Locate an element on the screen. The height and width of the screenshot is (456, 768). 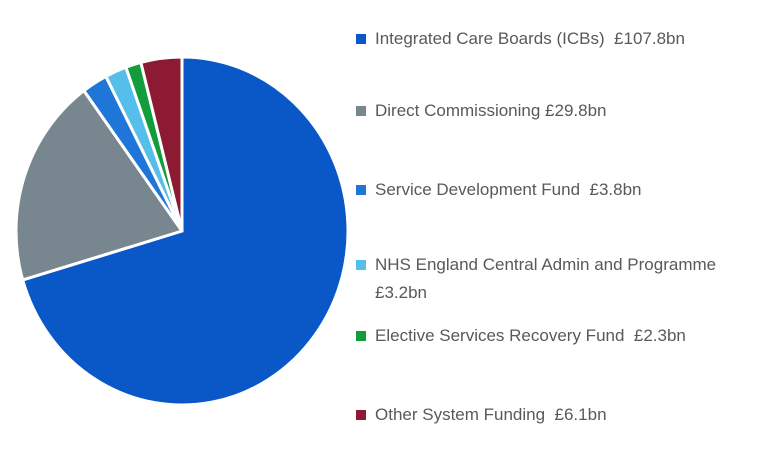
pie-slice-other-system-funding is located at coordinates (161, 144).